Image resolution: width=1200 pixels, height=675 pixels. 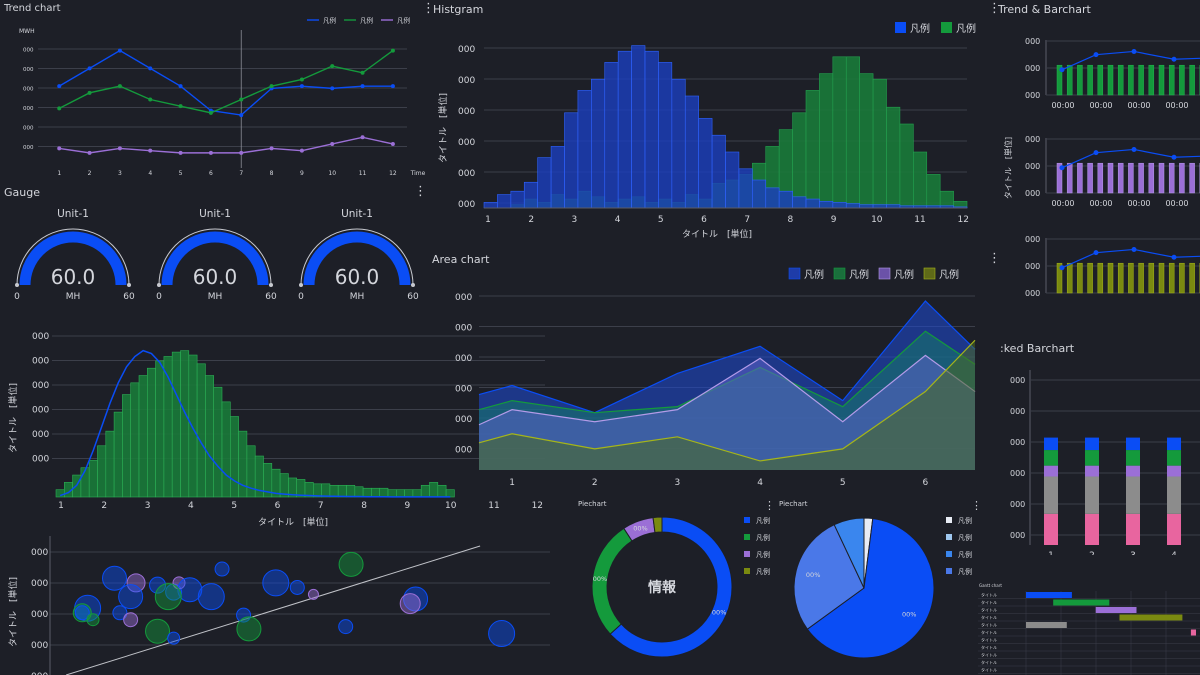 I want to click on gauge-min-dot, so click(x=301, y=285).